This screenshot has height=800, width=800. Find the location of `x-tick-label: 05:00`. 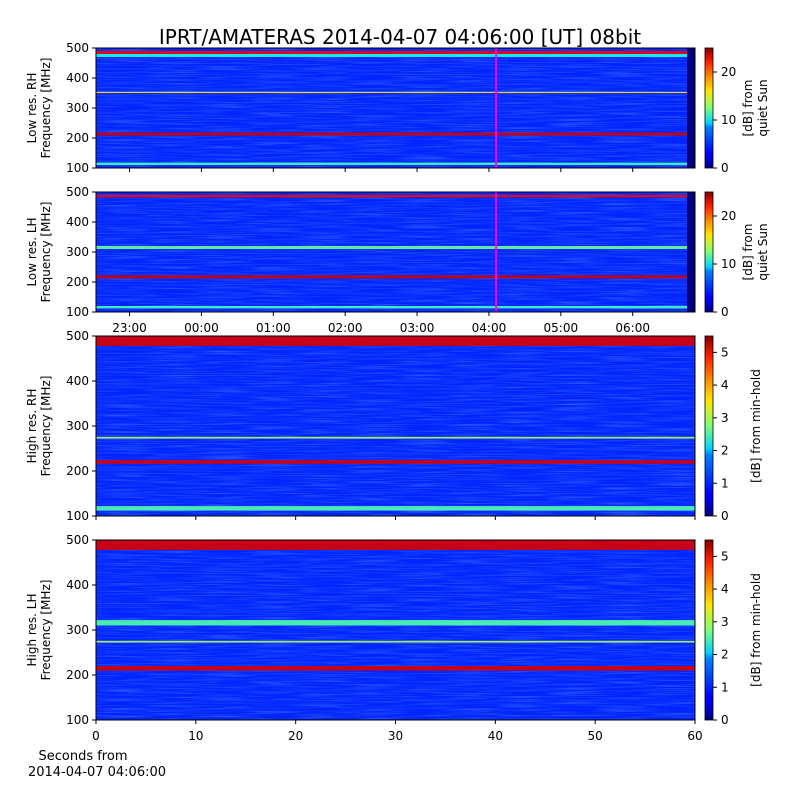

x-tick-label: 05:00 is located at coordinates (561, 328).